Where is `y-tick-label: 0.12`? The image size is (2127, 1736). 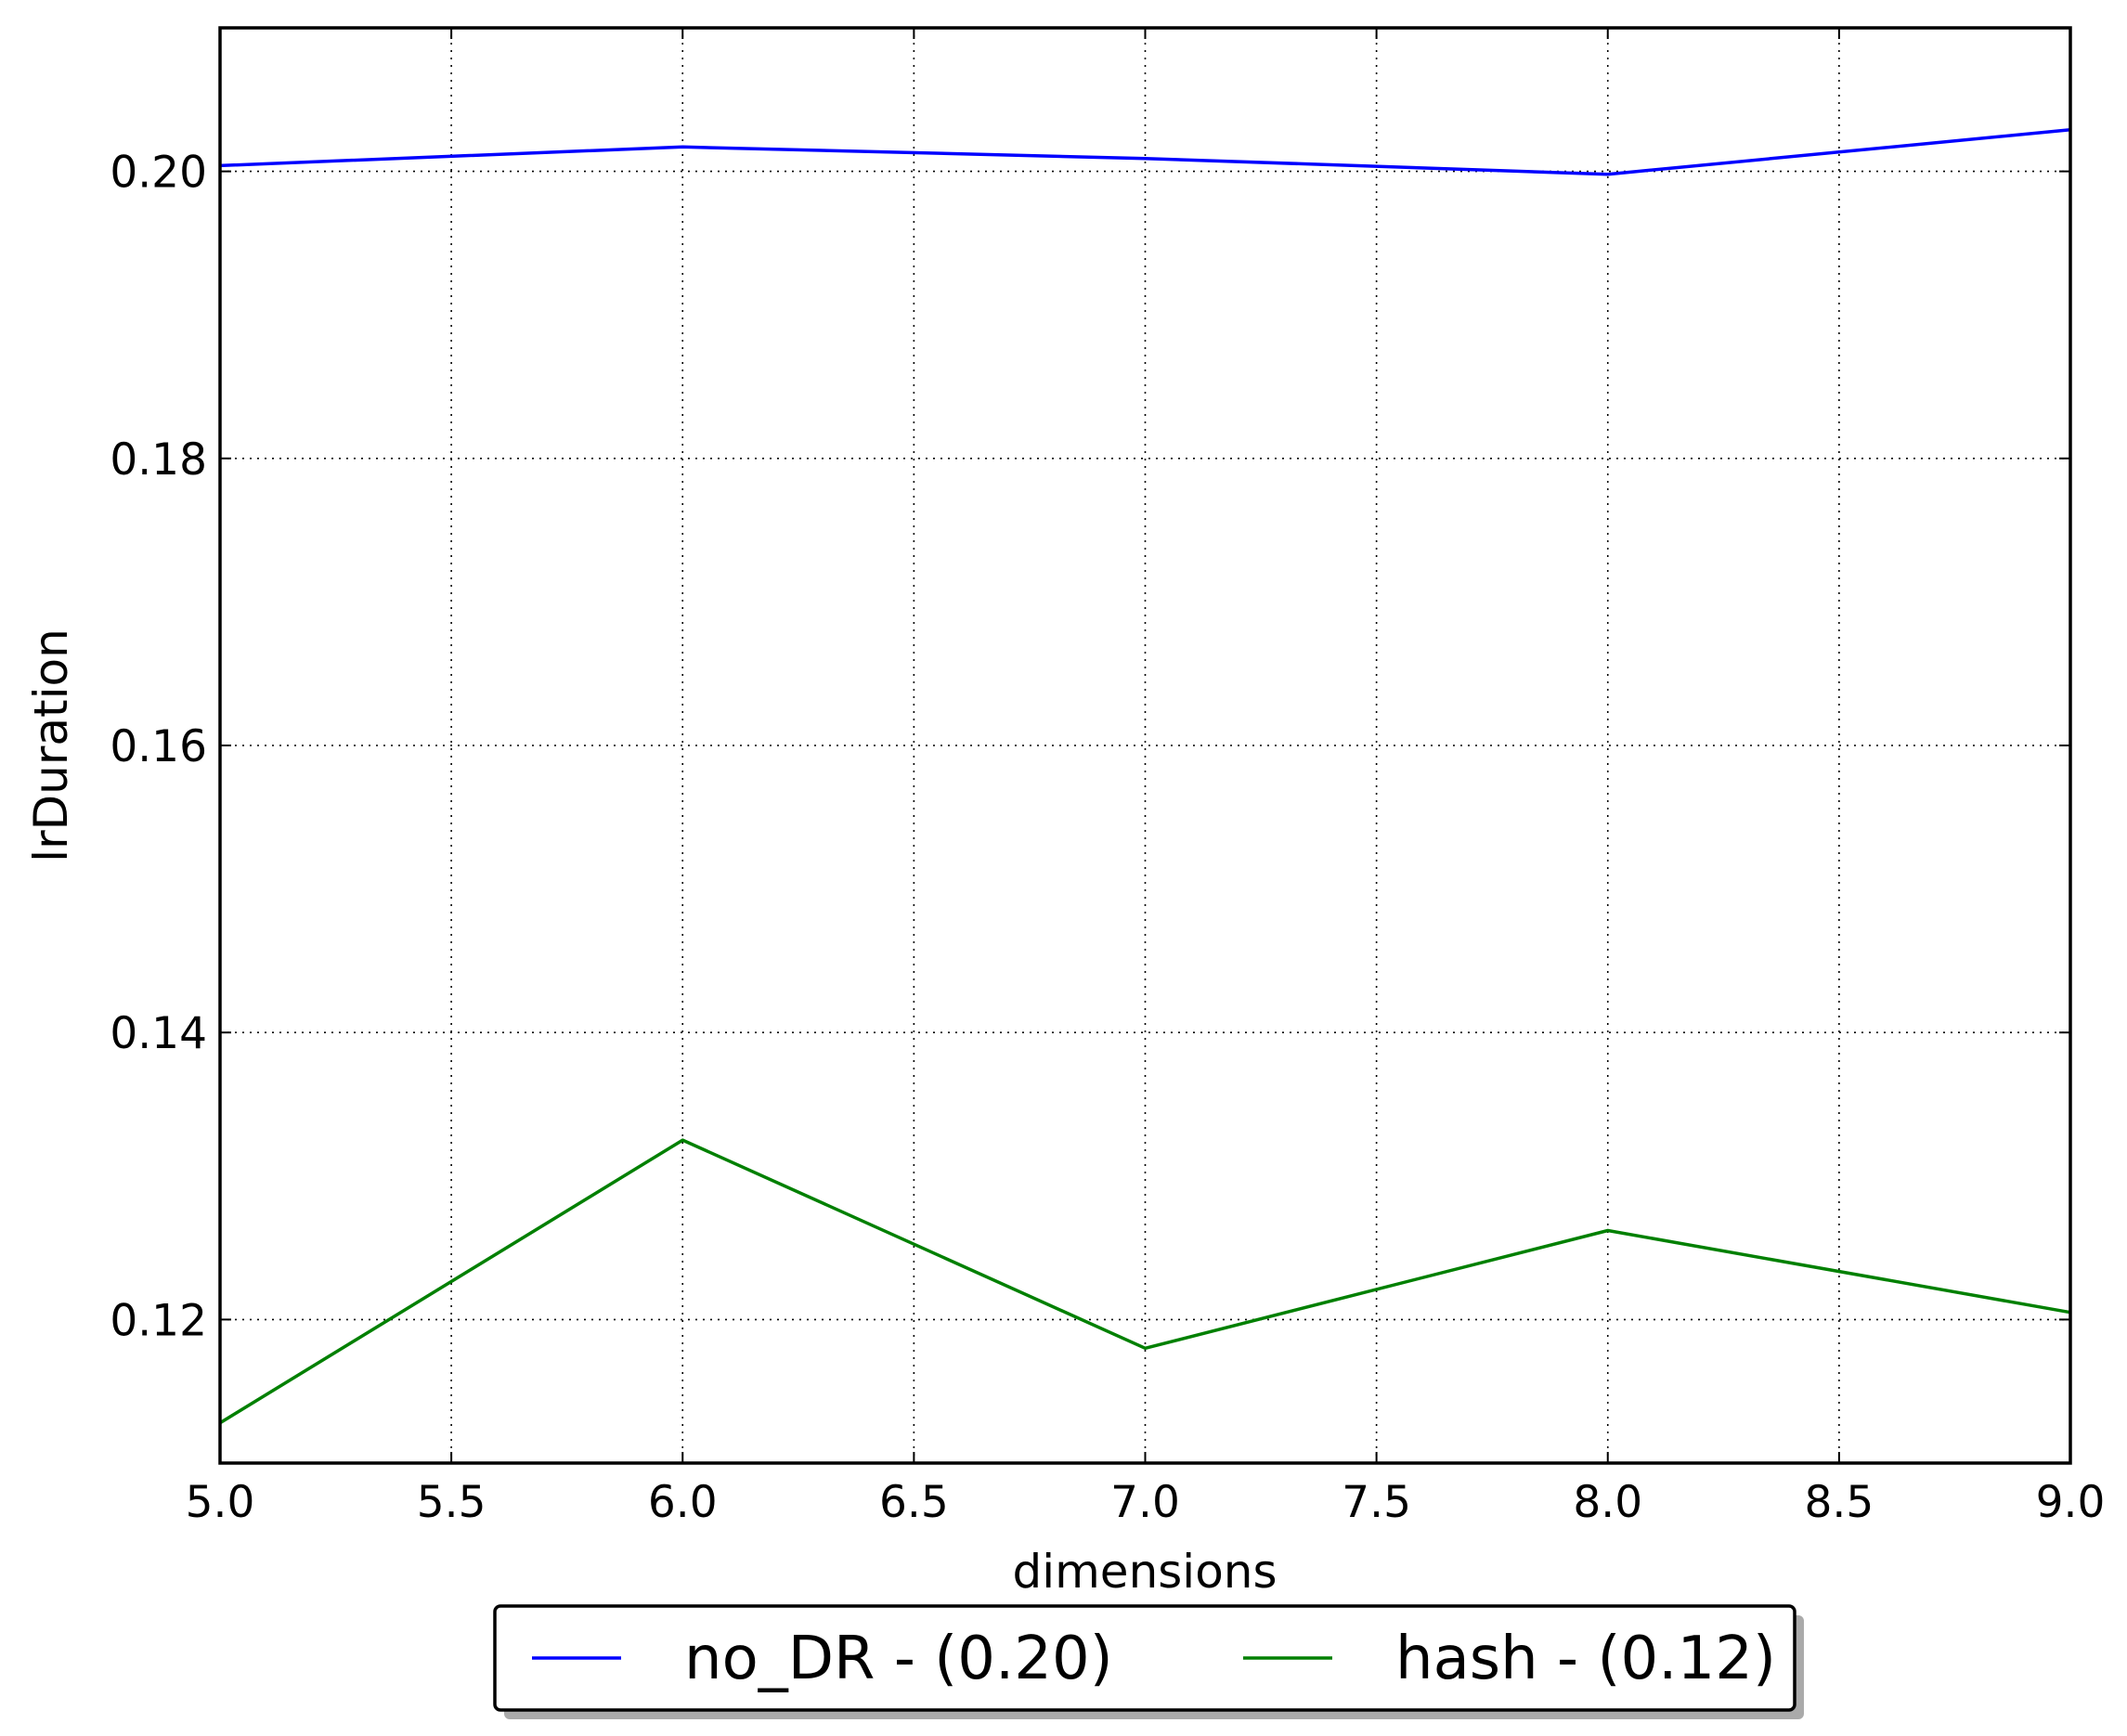
y-tick-label: 0.12 is located at coordinates (159, 1320).